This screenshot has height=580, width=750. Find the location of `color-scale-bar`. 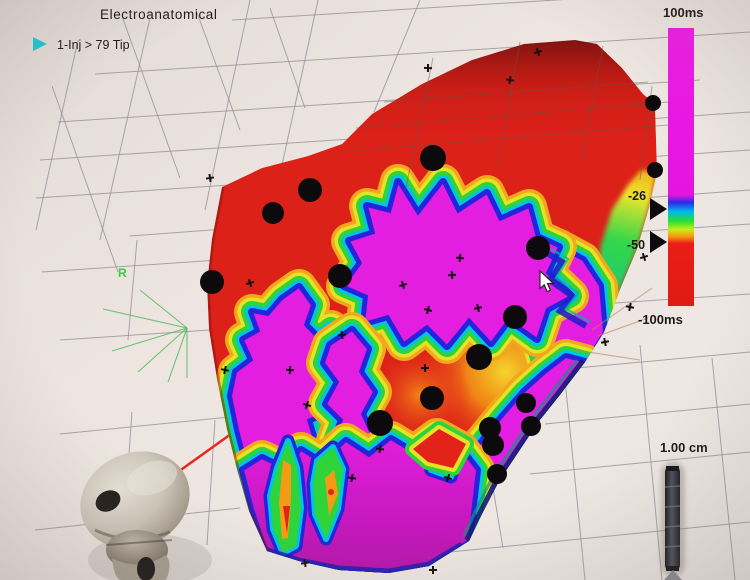

color-scale-bar is located at coordinates (681, 167).